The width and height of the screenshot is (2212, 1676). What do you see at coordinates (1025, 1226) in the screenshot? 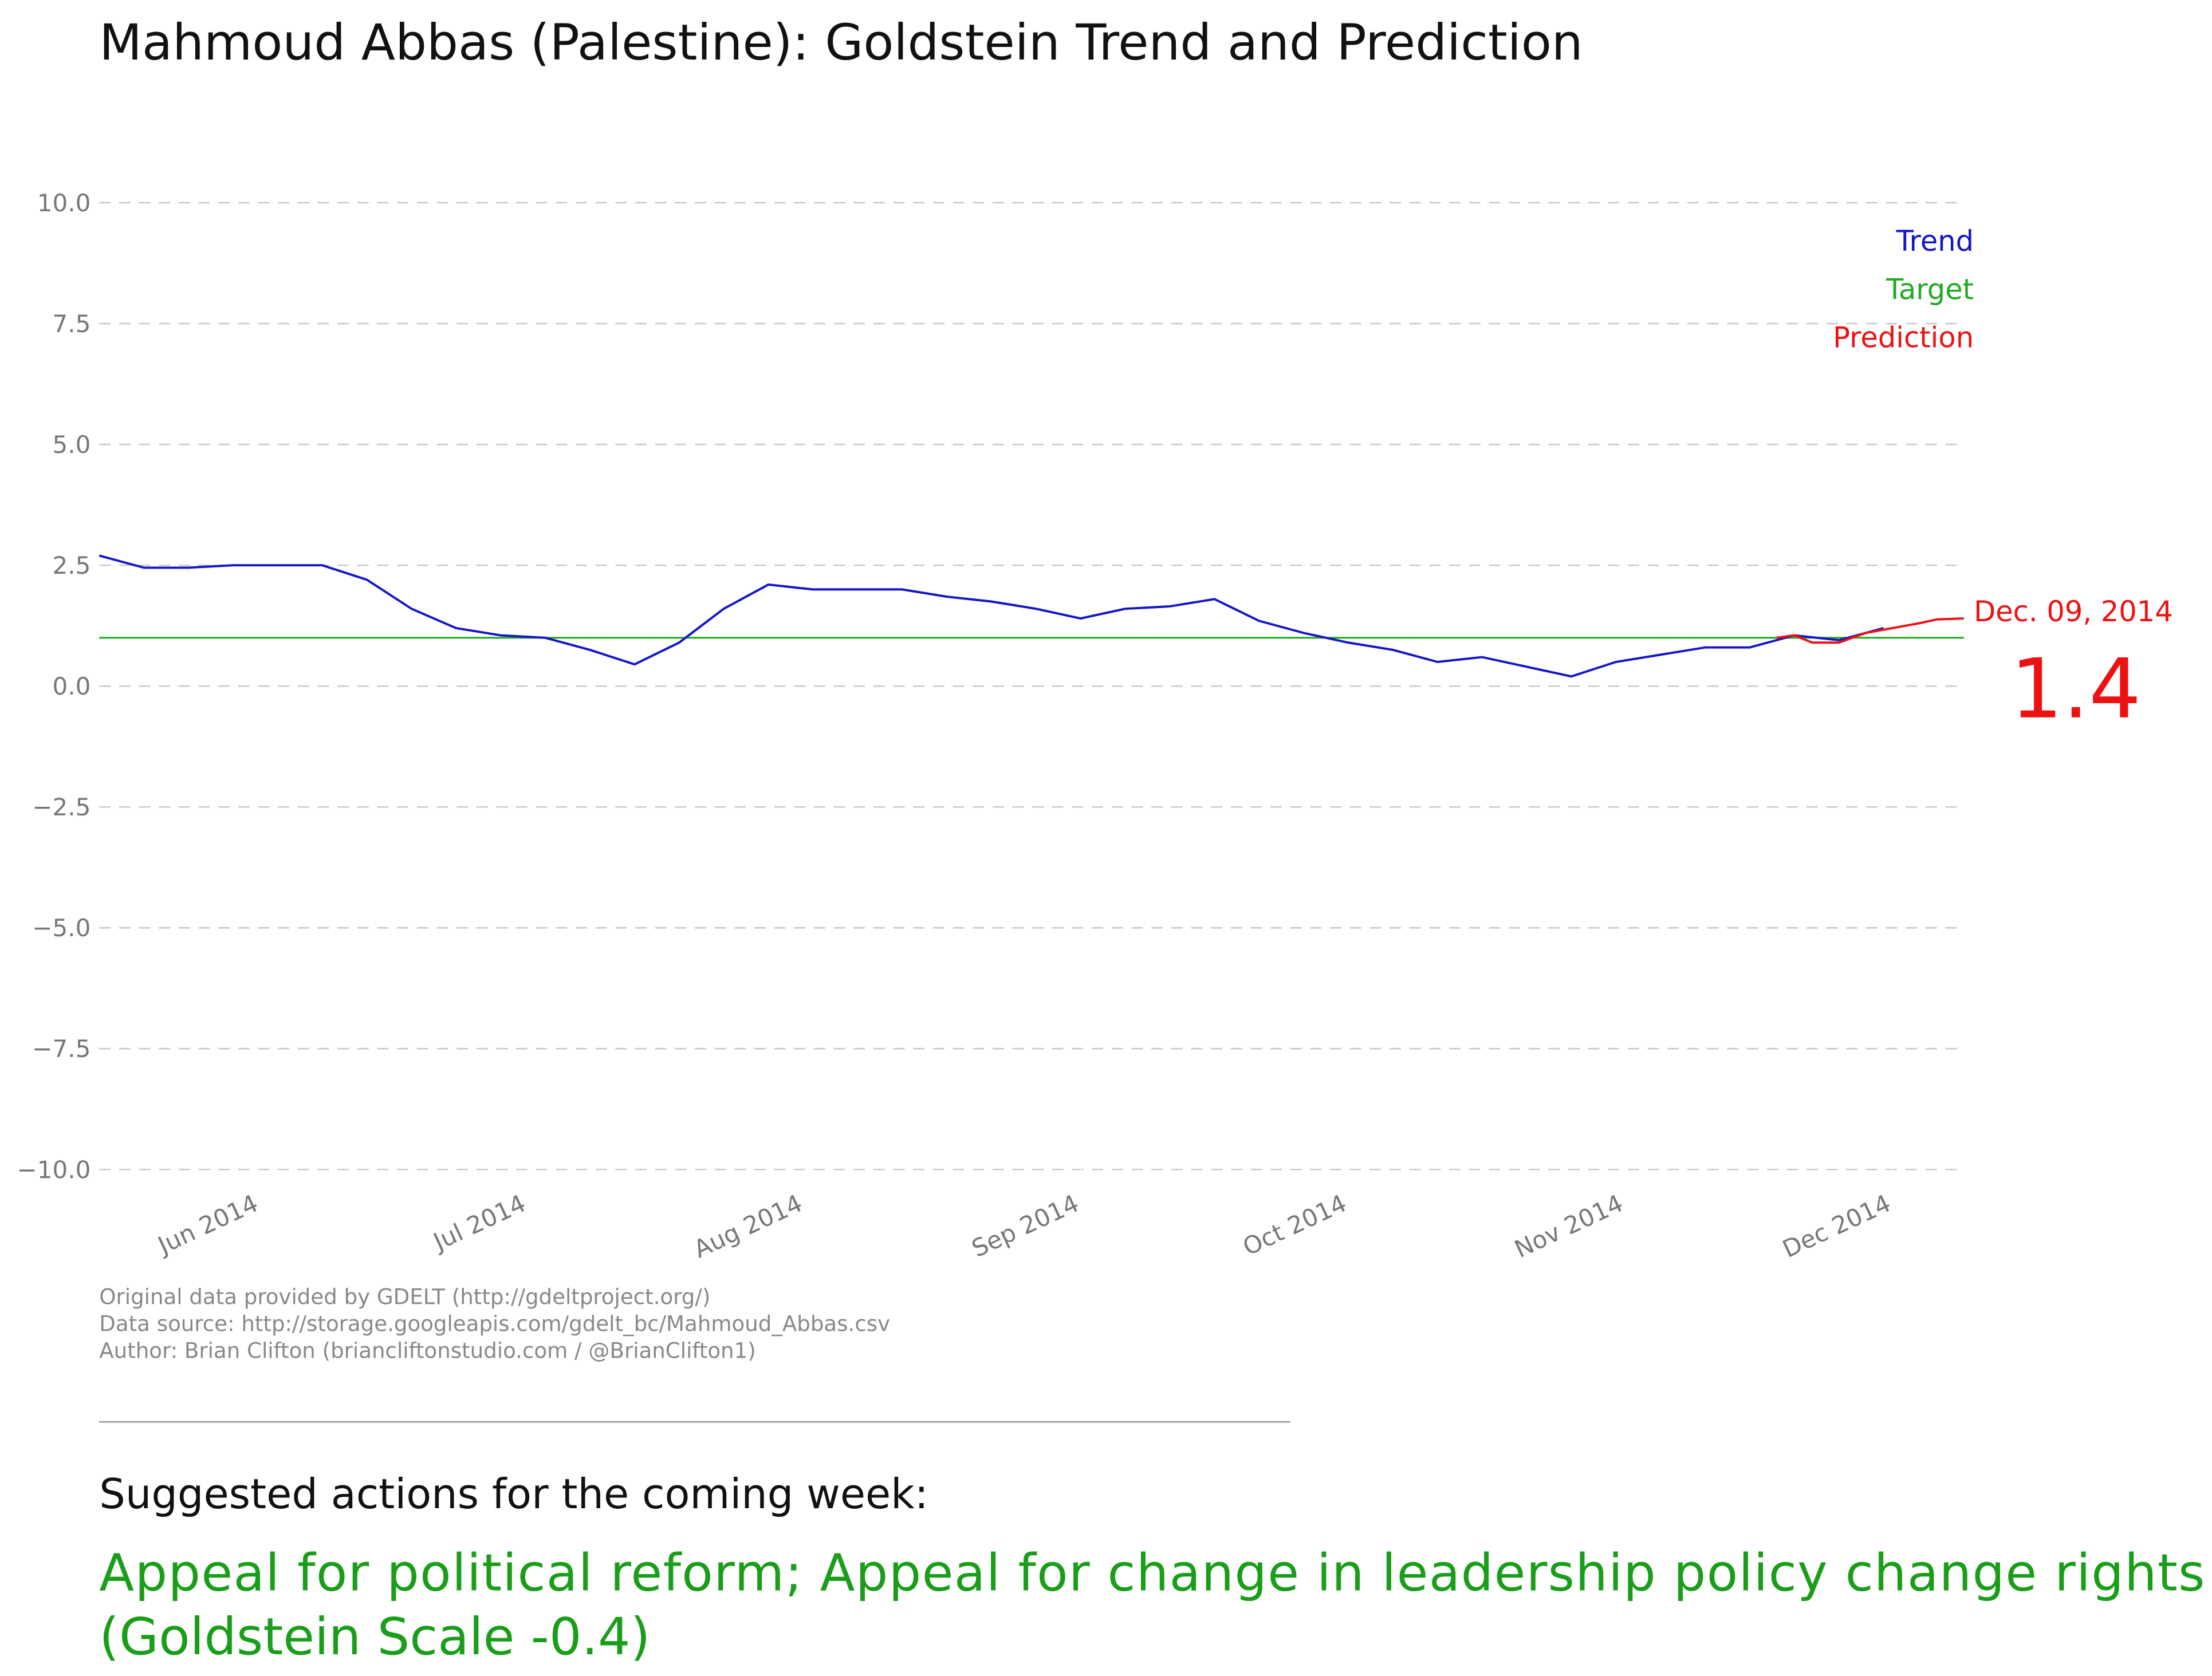
I see `x-tick-label: Sep 2014` at bounding box center [1025, 1226].